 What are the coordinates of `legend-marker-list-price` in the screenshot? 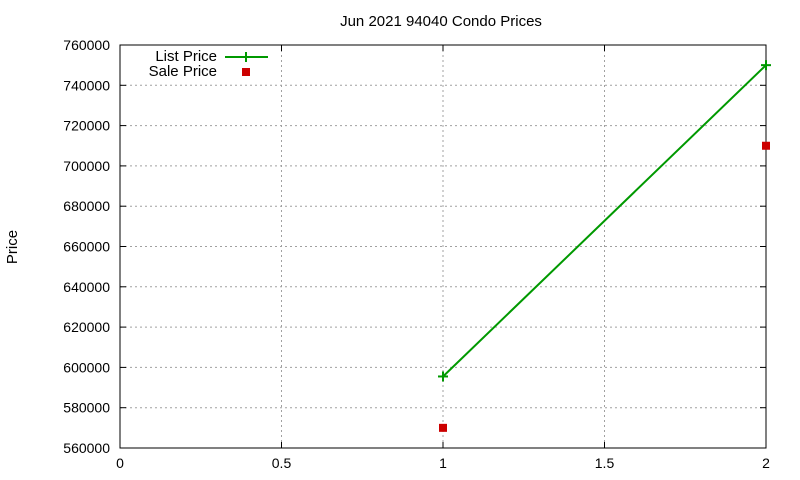 It's located at (246, 57).